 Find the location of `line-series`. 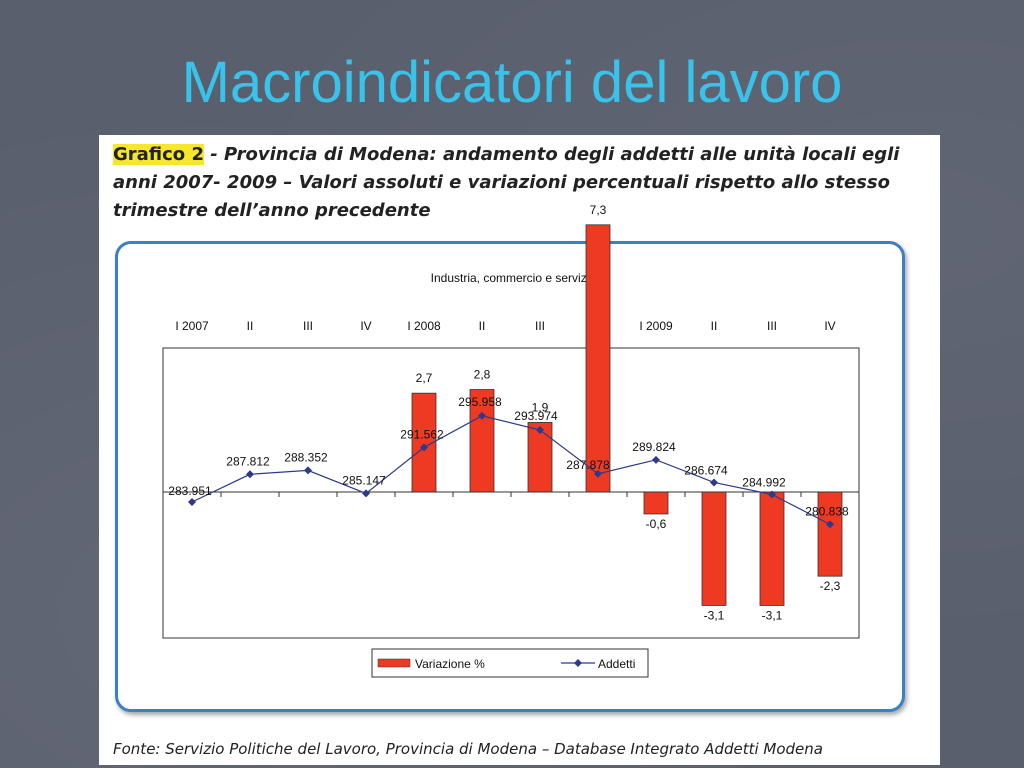

line-series is located at coordinates (511, 470).